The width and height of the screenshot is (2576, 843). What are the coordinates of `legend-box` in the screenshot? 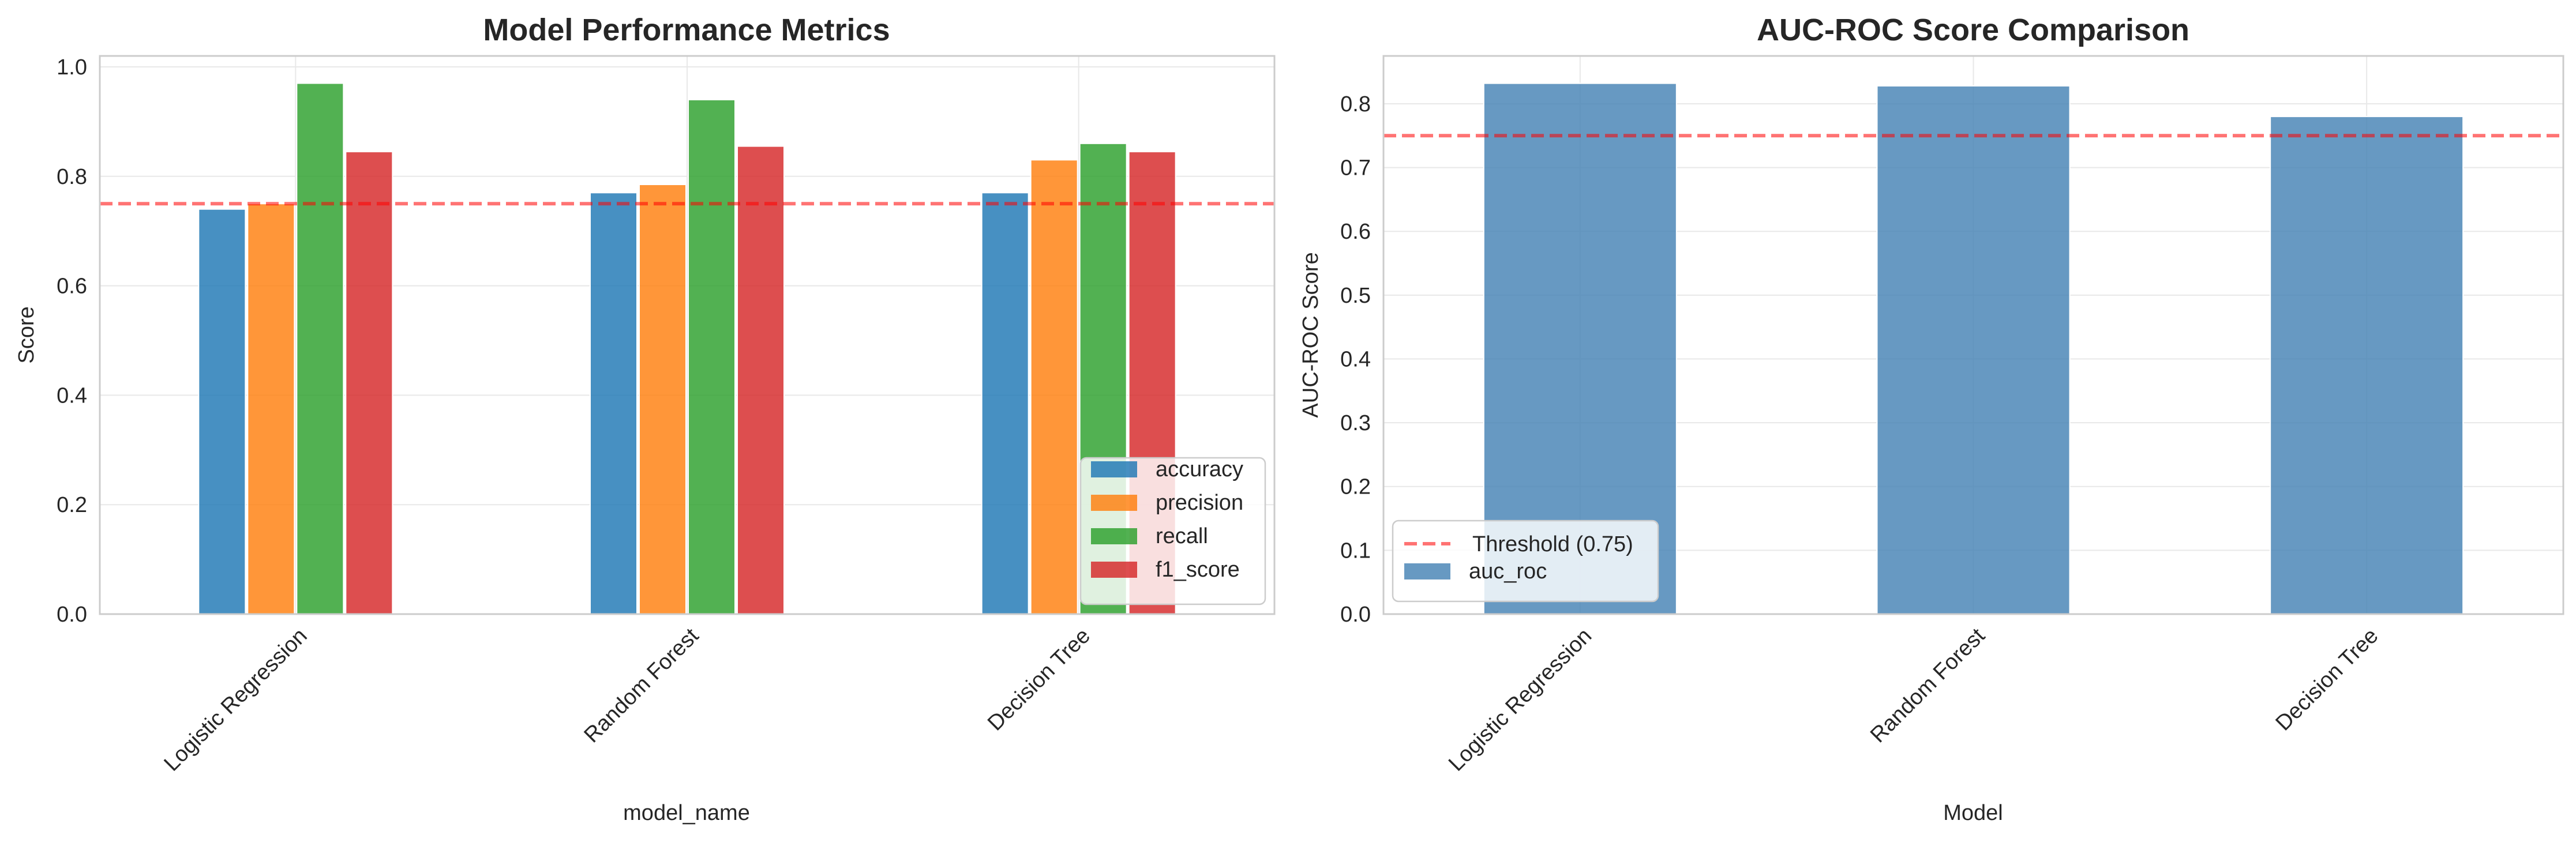 It's located at (1525, 561).